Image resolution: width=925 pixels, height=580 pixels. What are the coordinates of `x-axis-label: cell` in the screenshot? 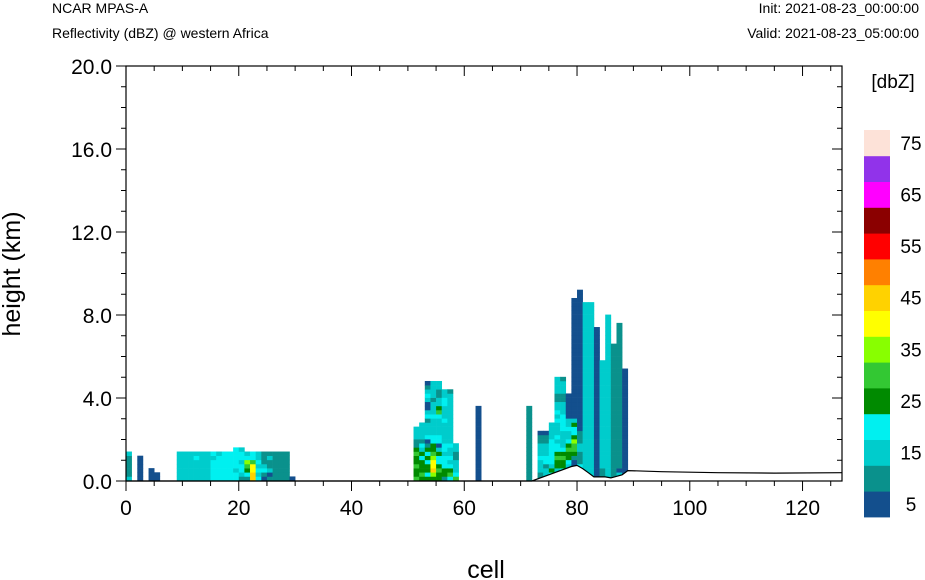 It's located at (486, 568).